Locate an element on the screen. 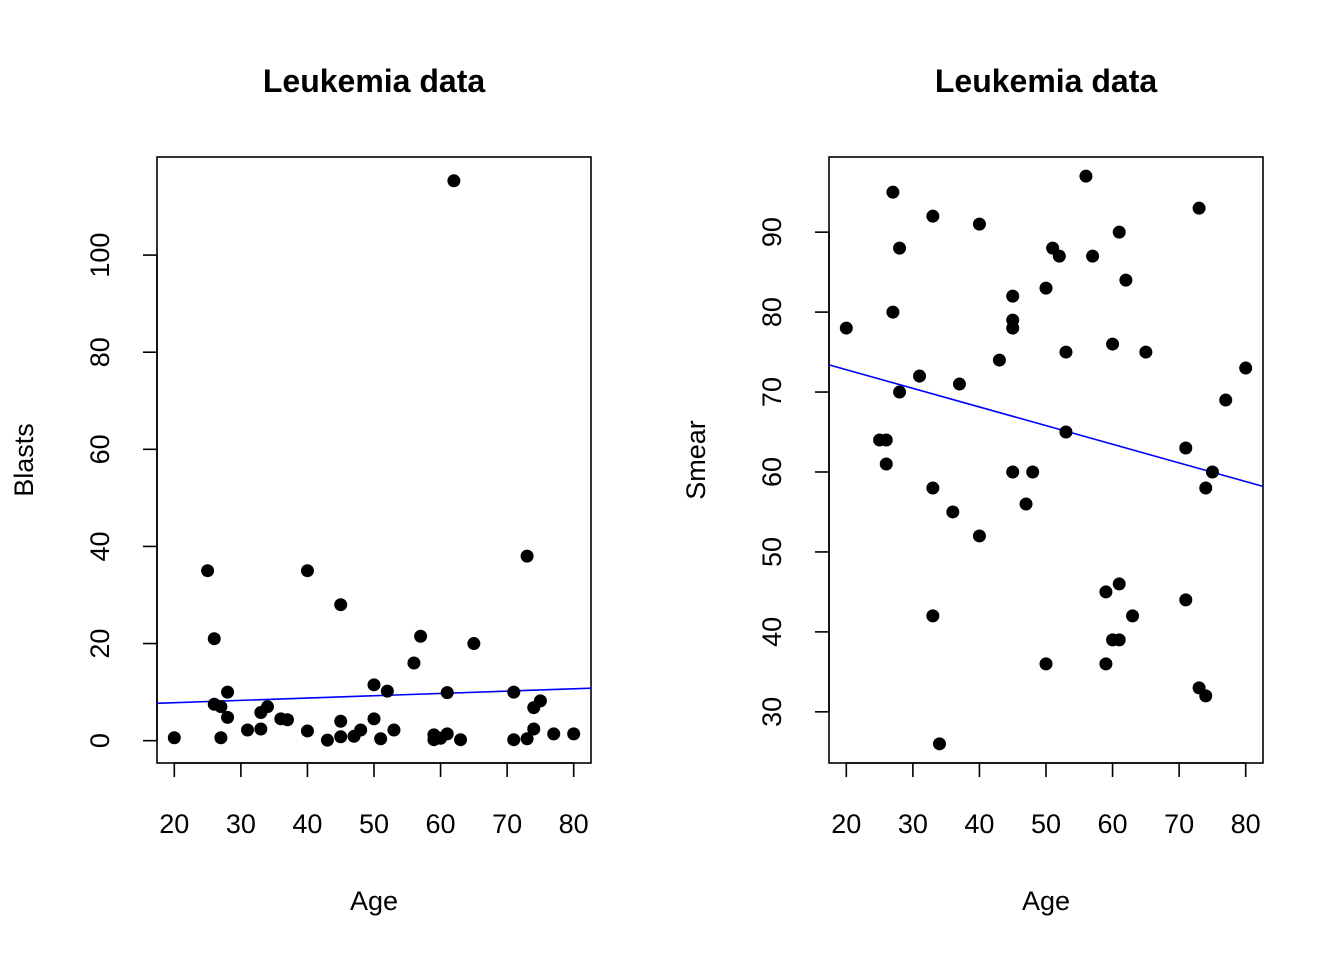 The width and height of the screenshot is (1344, 960). y-tick-label: 60 is located at coordinates (100, 449).